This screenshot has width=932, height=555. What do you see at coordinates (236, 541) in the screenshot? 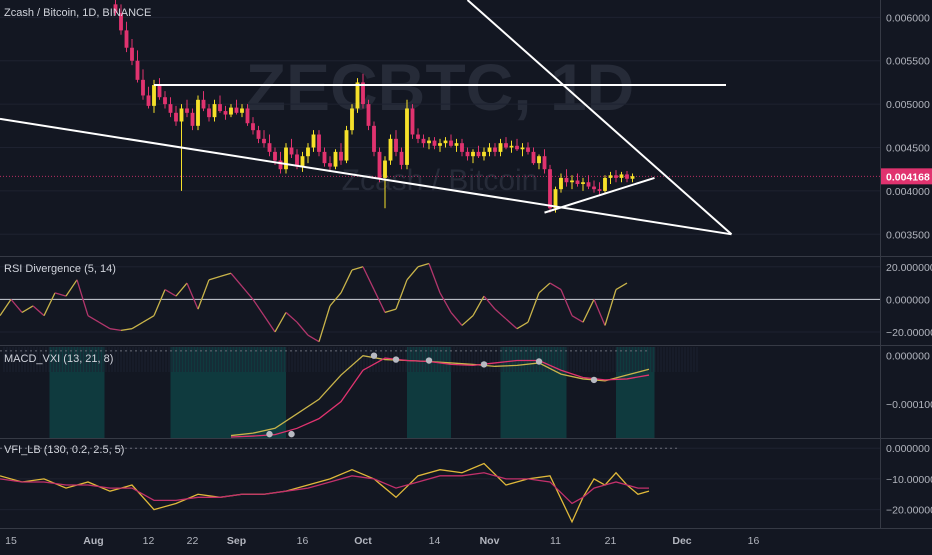
I see `x-axis-label: Sep` at bounding box center [236, 541].